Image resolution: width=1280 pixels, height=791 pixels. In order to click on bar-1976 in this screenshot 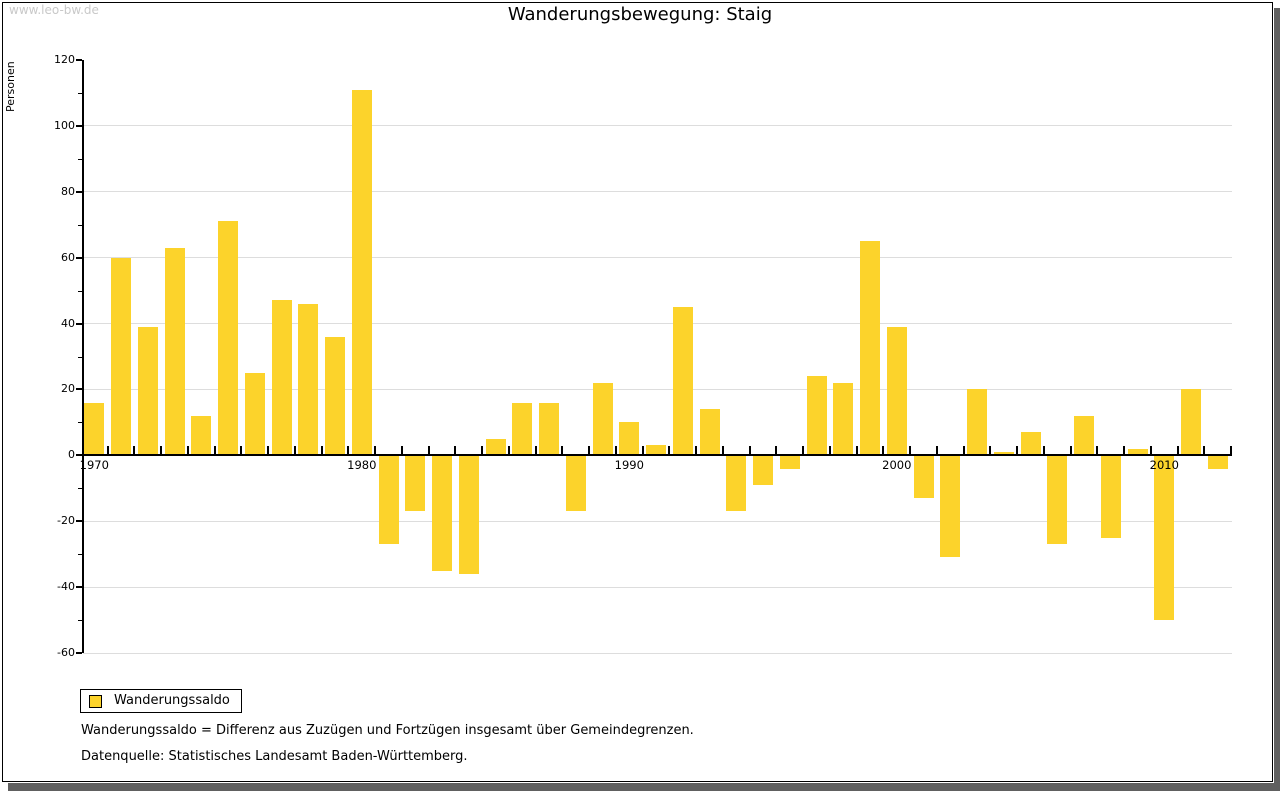, I will do `click(254, 414)`.